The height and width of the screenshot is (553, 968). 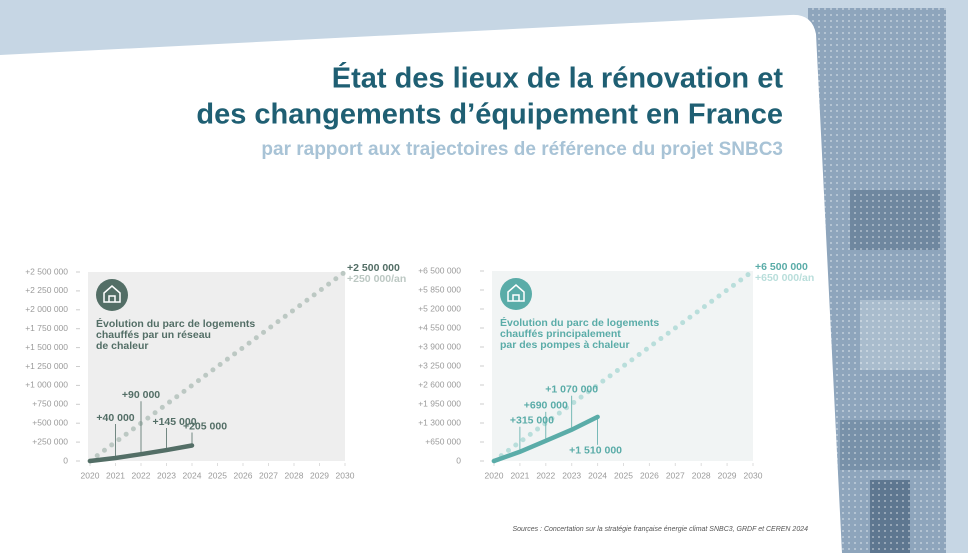 What do you see at coordinates (153, 335) in the screenshot?
I see `chart-title: chauffés par un réseau` at bounding box center [153, 335].